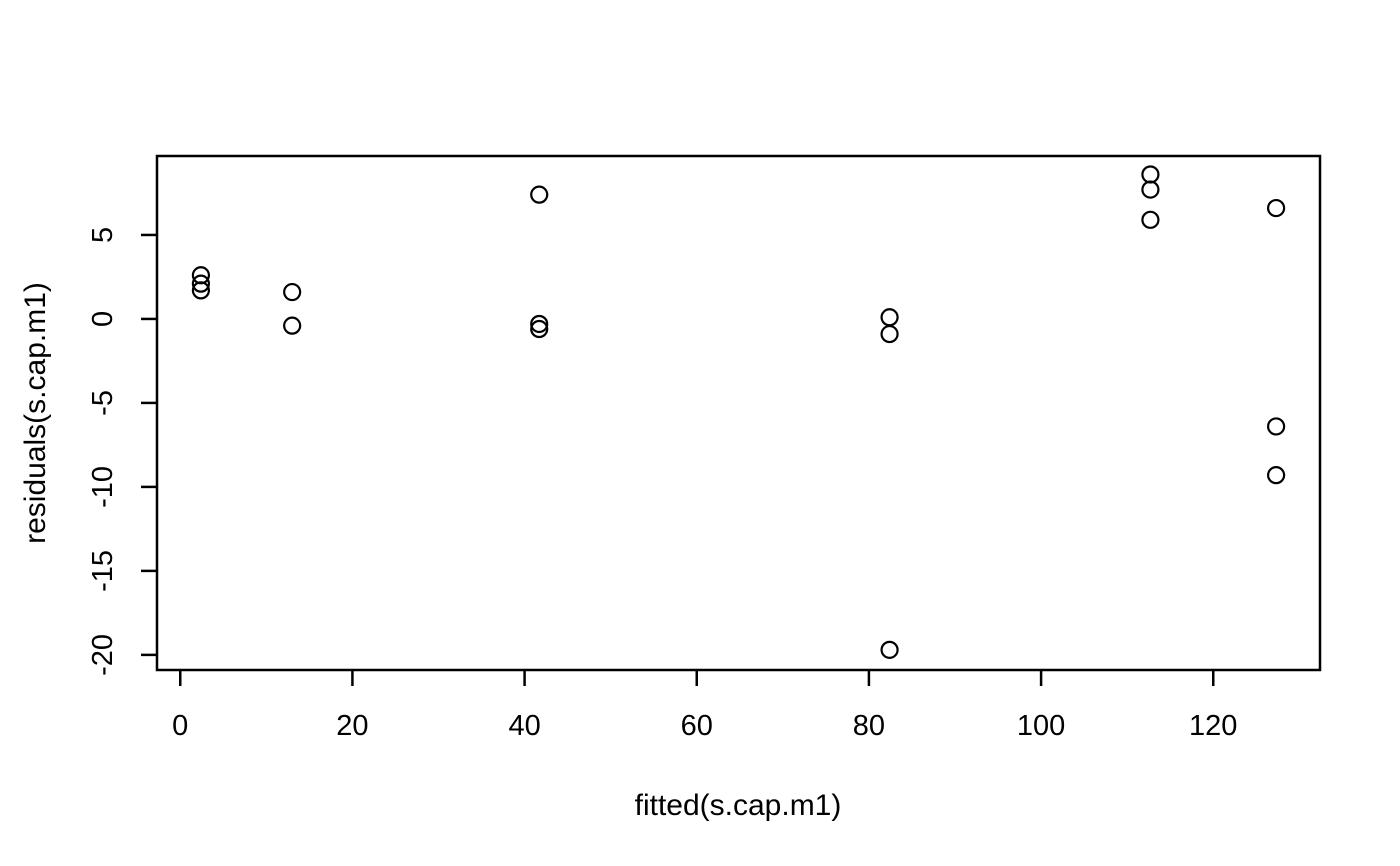 The width and height of the screenshot is (1400, 866). I want to click on x-axis-title: fitted(s.cap.m1), so click(738, 805).